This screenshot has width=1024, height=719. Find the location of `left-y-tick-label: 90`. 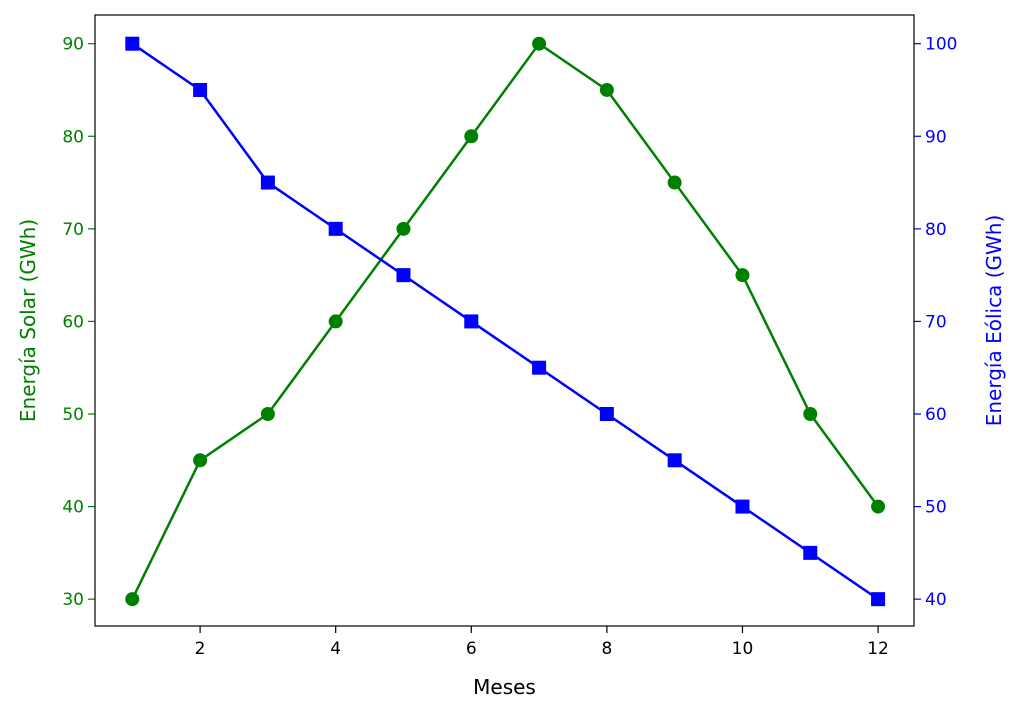

left-y-tick-label: 90 is located at coordinates (73, 45).